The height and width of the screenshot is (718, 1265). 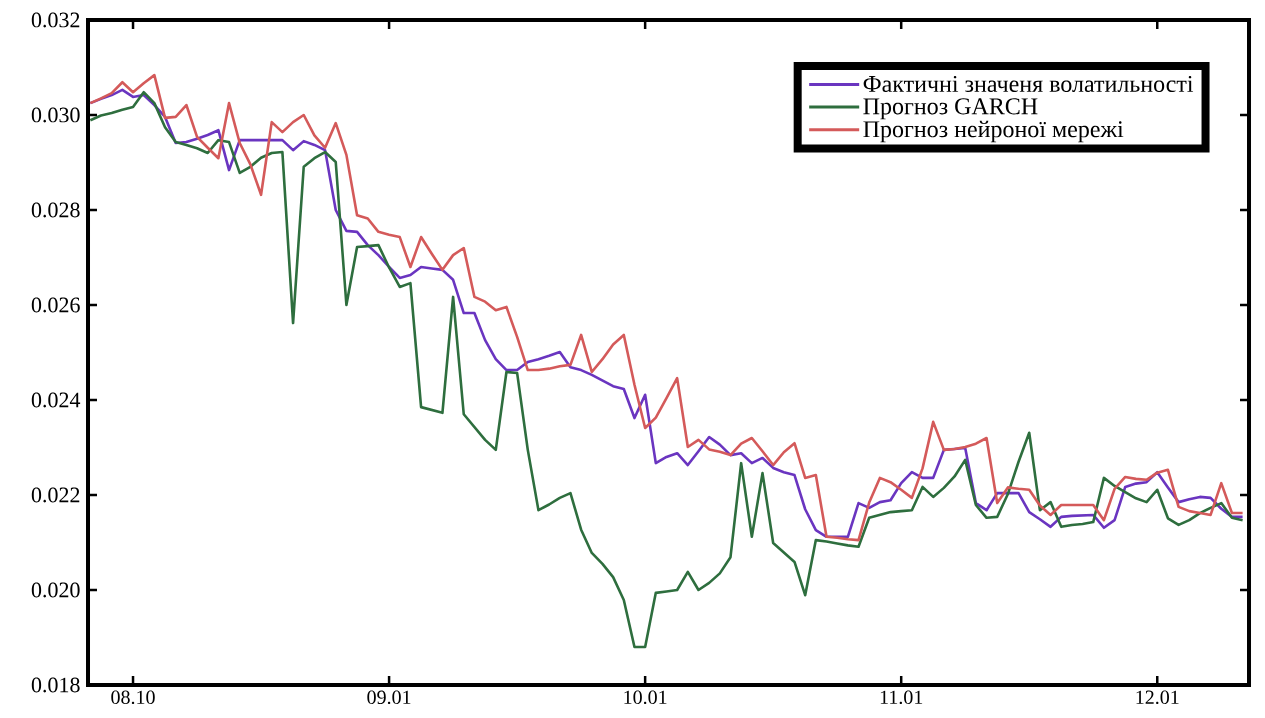 I want to click on y-tick-label: 0.018, so click(x=55, y=685).